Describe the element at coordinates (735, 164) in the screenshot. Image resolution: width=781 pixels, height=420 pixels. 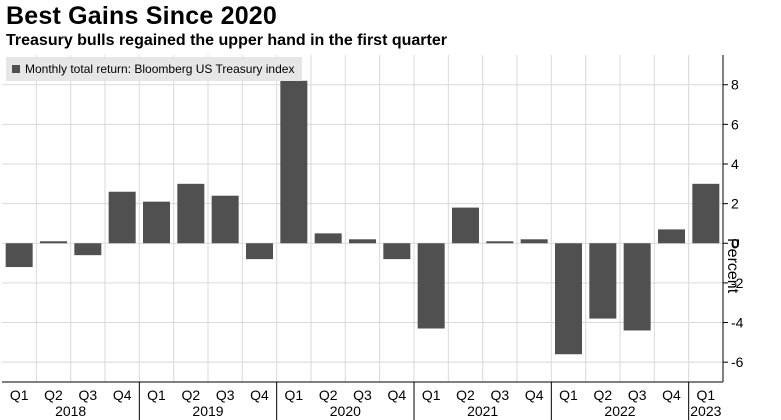
I see `y-tick-label: 4` at that location.